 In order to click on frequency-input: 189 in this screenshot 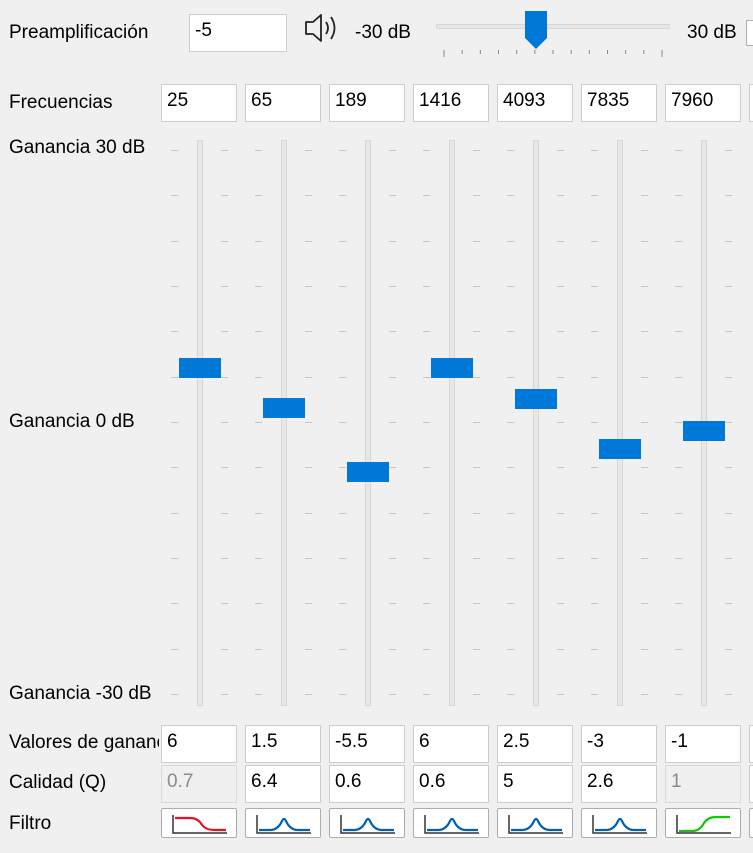, I will do `click(367, 103)`.